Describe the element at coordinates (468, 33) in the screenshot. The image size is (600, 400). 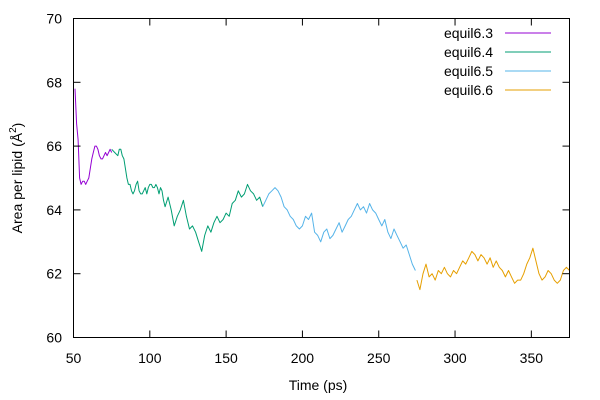
I see `legend-label: equil6.3` at that location.